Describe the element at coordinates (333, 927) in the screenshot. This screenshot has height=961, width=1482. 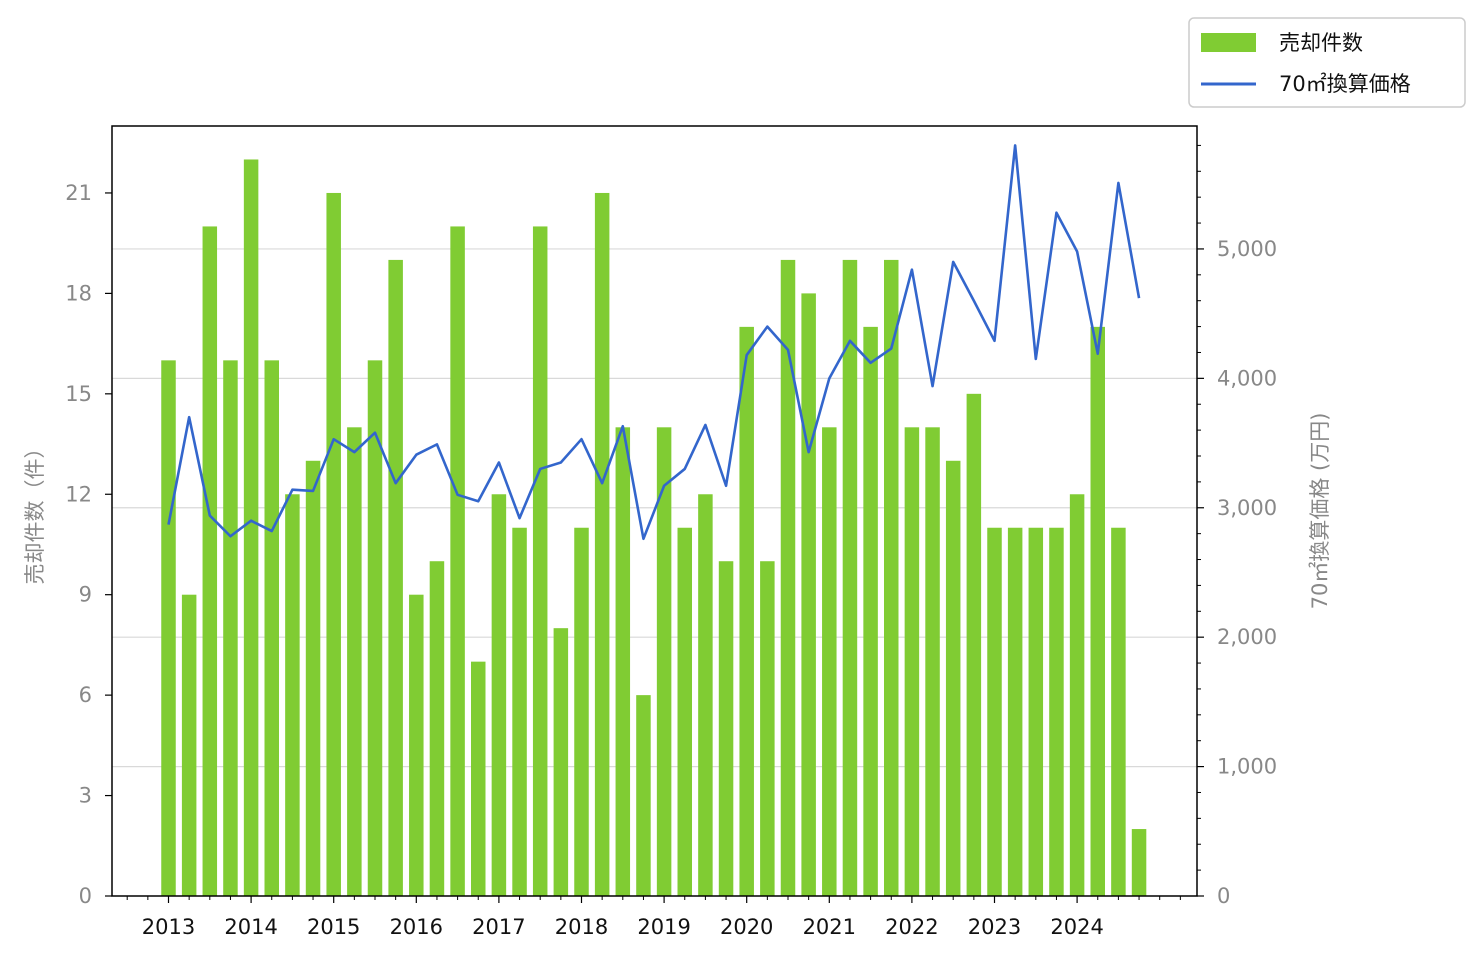
I see `x-tick-label: 2015` at that location.